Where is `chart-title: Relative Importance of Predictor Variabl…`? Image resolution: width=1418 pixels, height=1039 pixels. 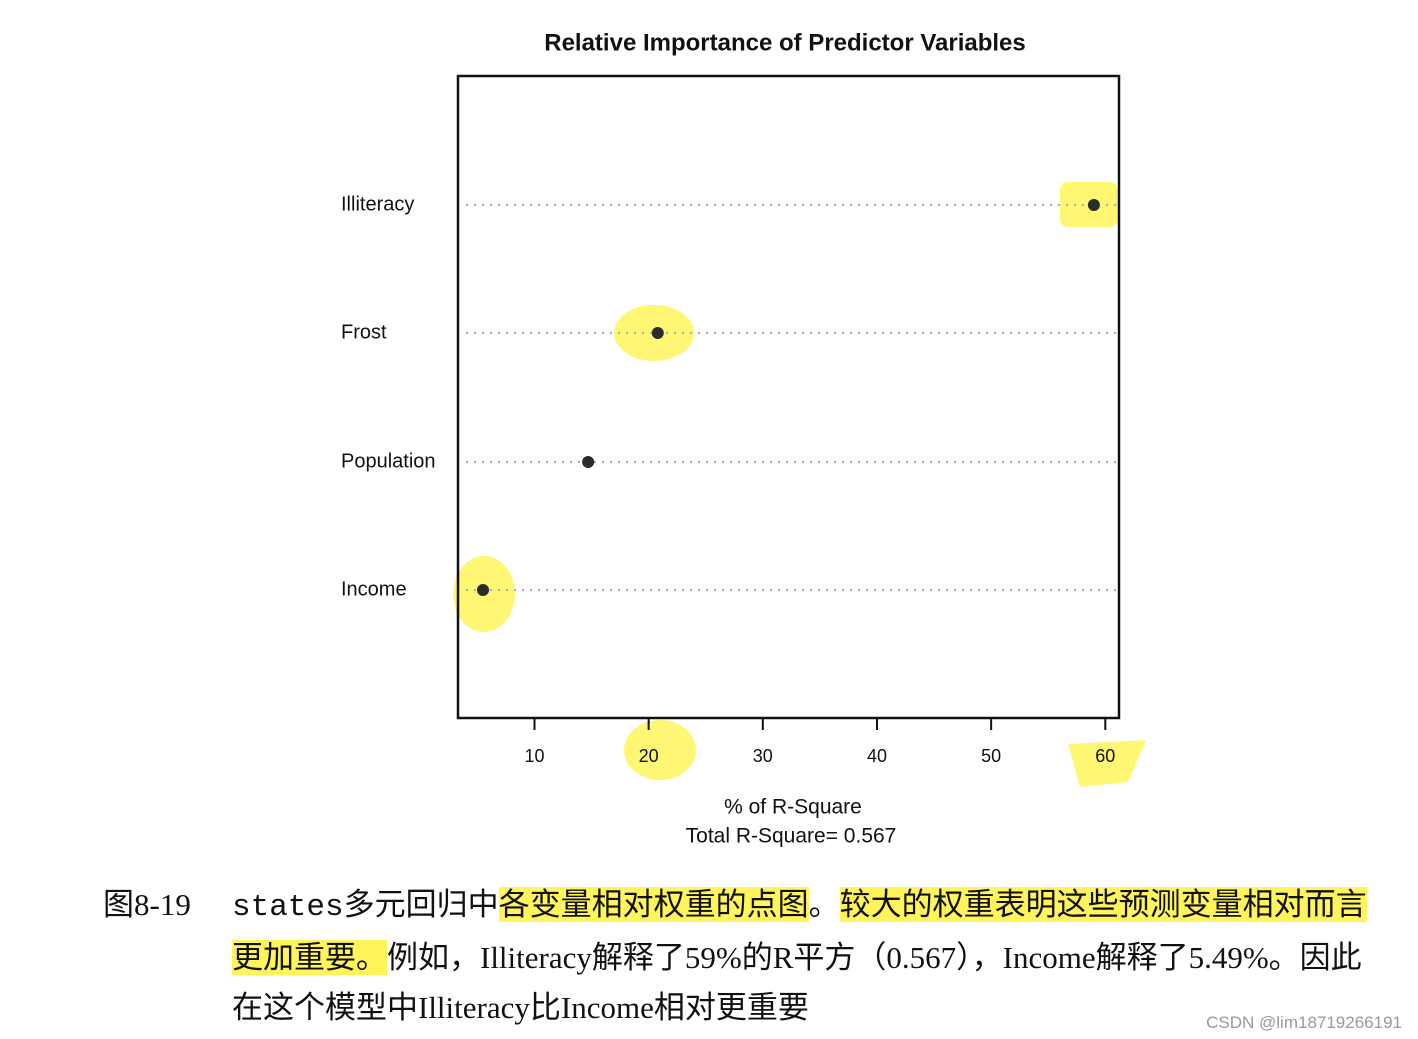
chart-title: Relative Importance of Predictor Variabl… is located at coordinates (785, 42).